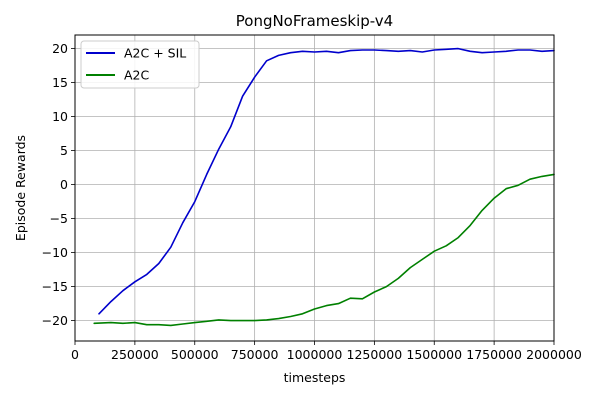 This screenshot has width=600, height=400. Describe the element at coordinates (315, 354) in the screenshot. I see `x-tick-label: 1000000` at that location.